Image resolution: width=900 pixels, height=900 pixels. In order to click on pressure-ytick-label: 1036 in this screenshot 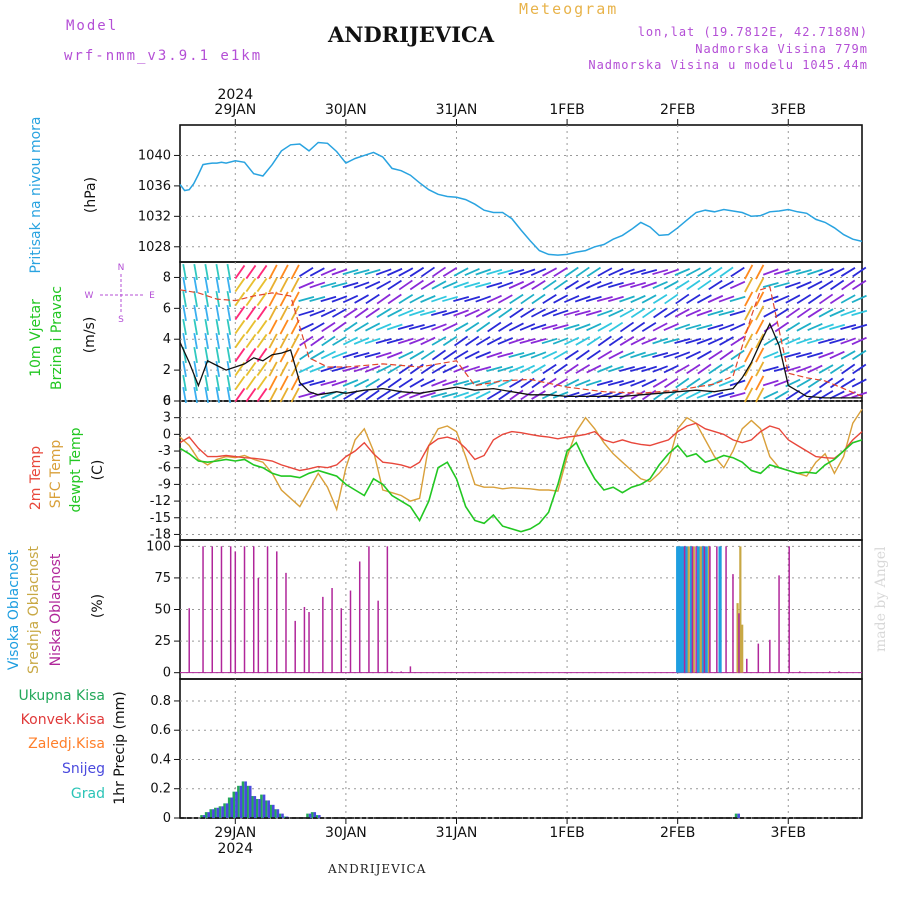, I will do `click(154, 186)`.